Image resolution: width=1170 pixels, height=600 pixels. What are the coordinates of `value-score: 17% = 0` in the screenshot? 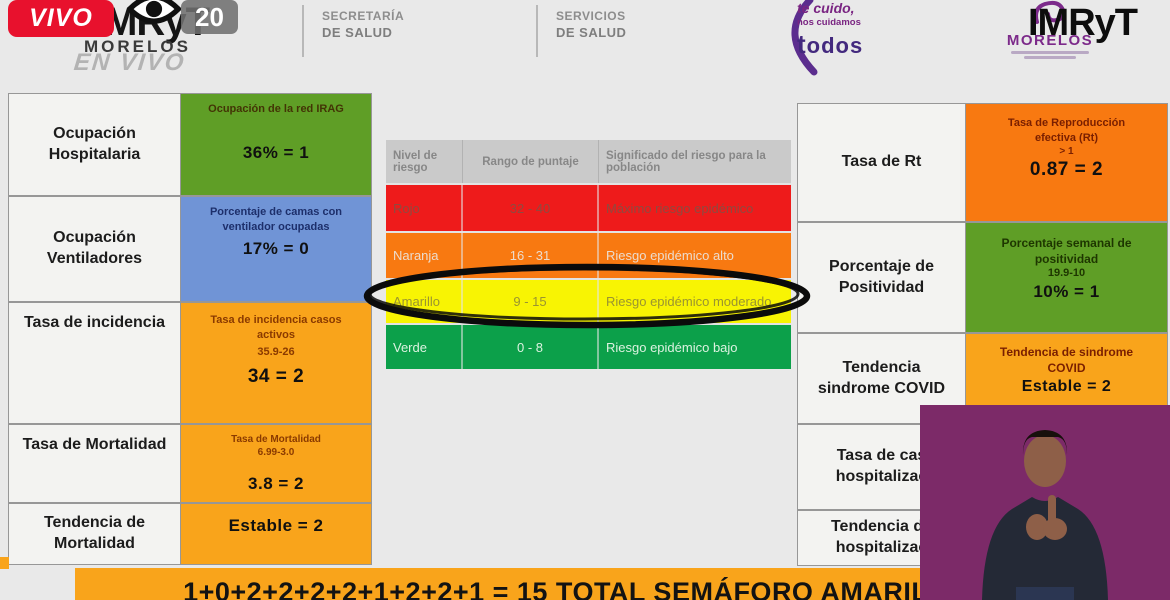 It's located at (276, 248).